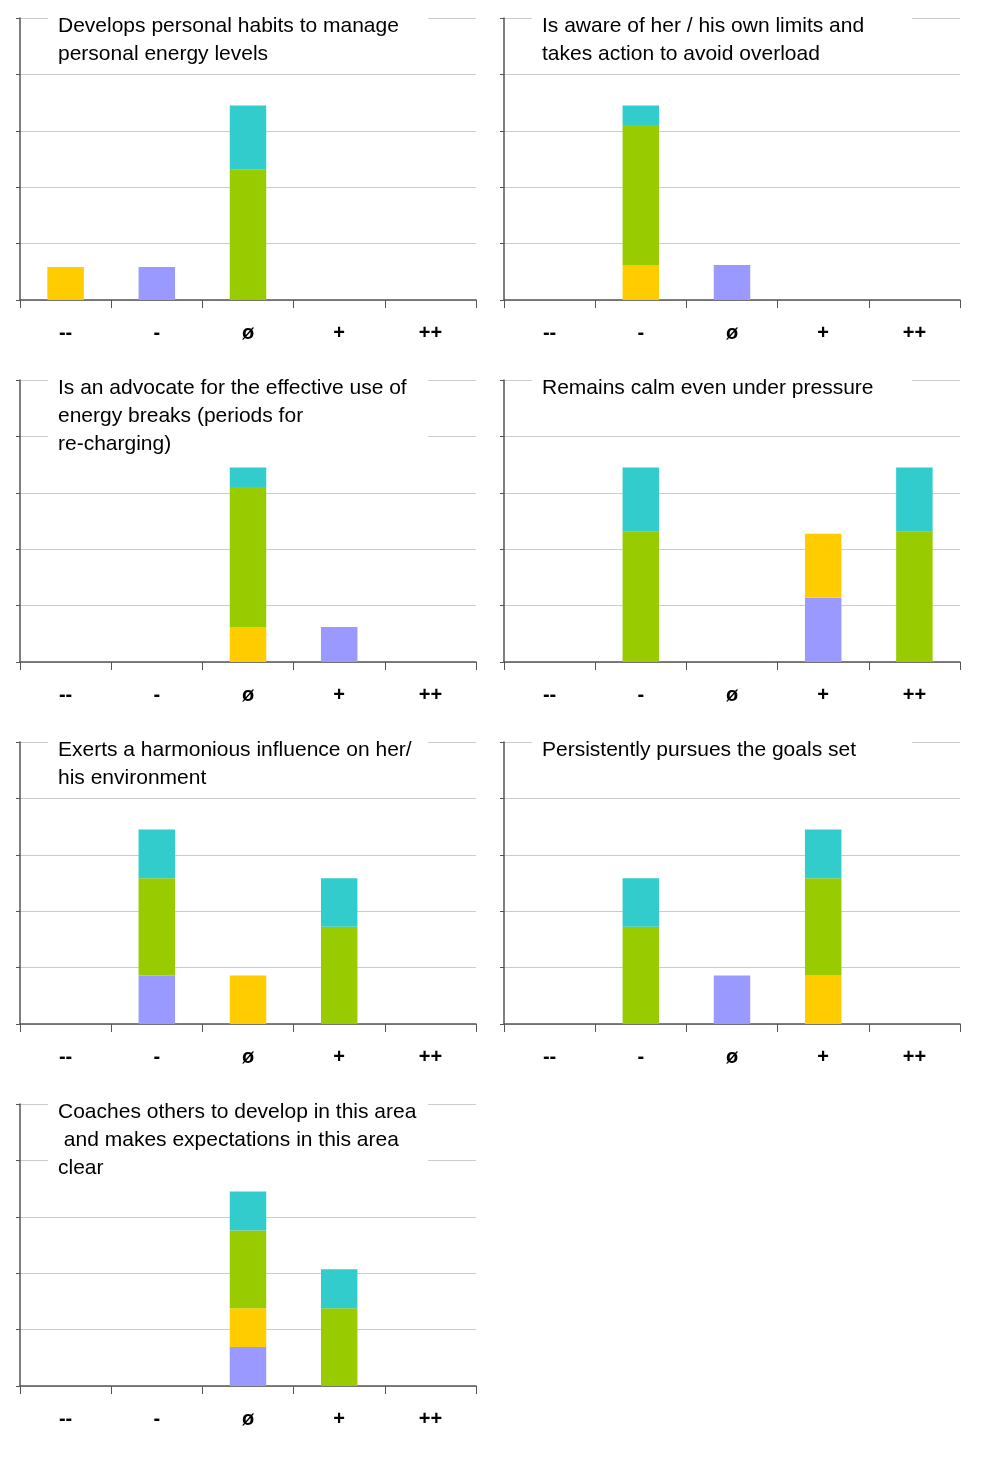  Describe the element at coordinates (706, 38) in the screenshot. I see `chart-title: Is aware of her / his own limits and takes action to avoid overload` at that location.